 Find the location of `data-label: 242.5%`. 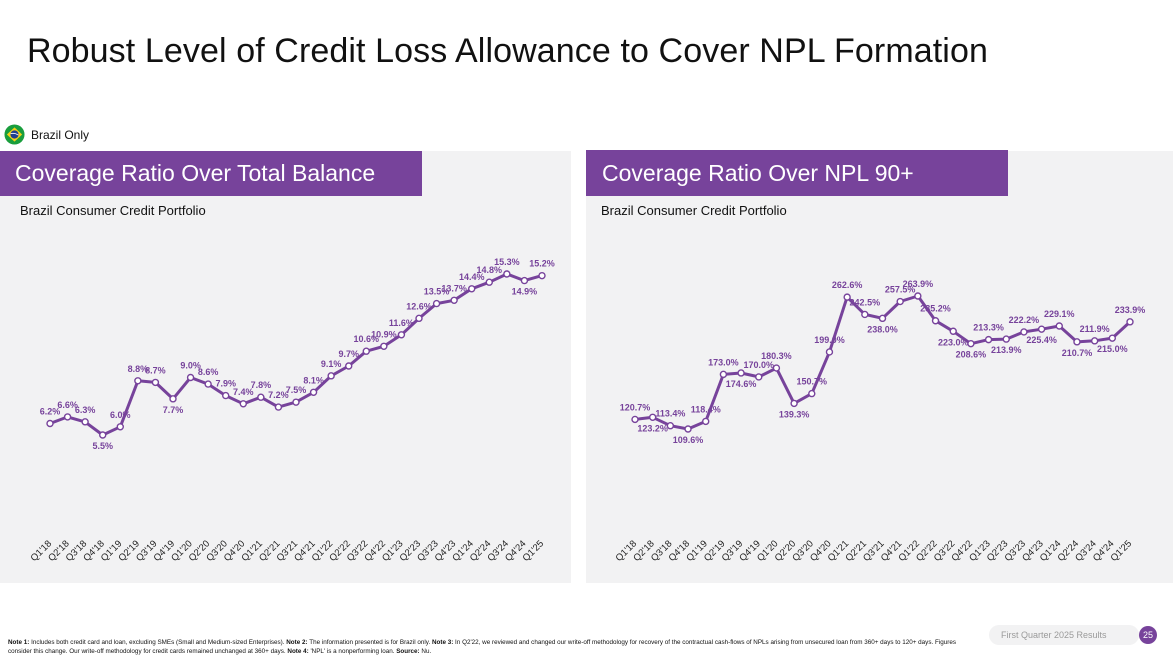

data-label: 242.5% is located at coordinates (865, 302).